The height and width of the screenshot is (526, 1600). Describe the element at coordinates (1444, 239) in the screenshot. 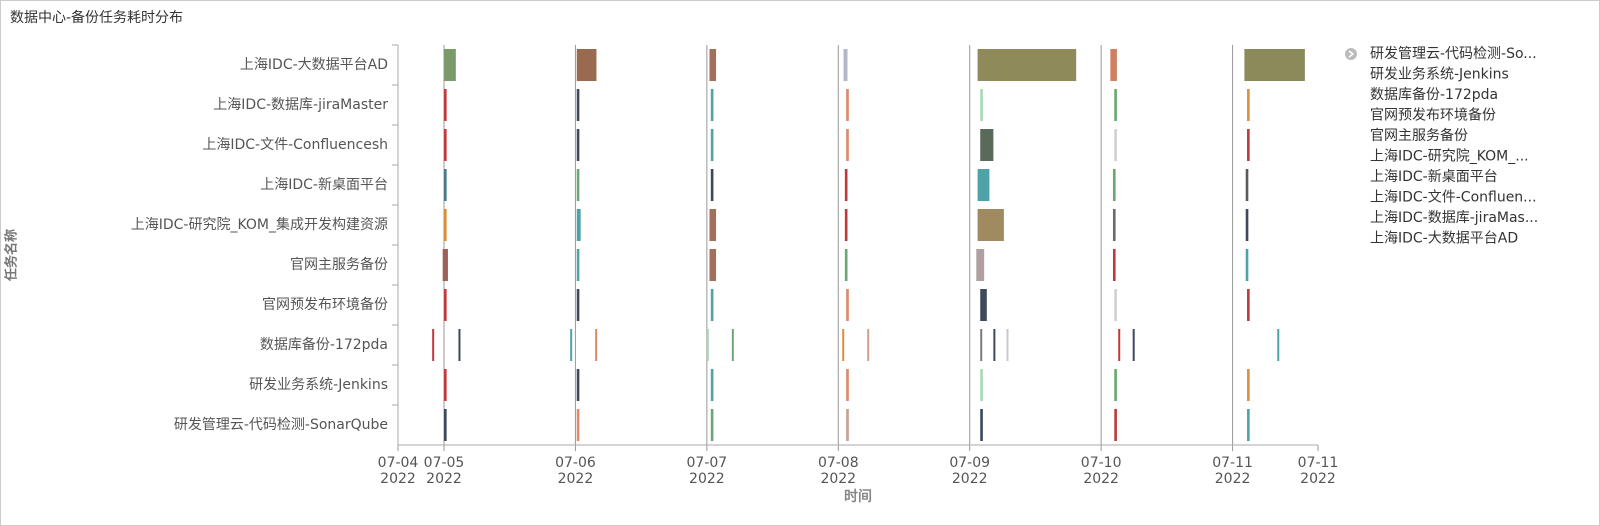

I see `legend-entry: 上海IDC-大数据平台AD` at that location.